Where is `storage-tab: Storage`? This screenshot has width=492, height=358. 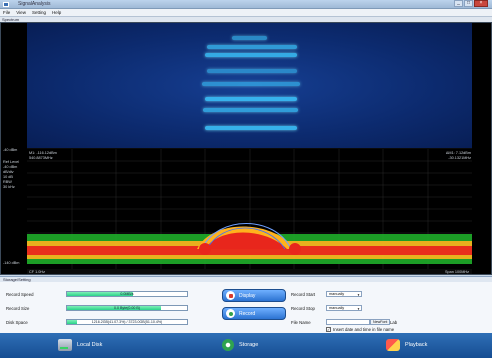 storage-tab: Storage is located at coordinates (240, 345).